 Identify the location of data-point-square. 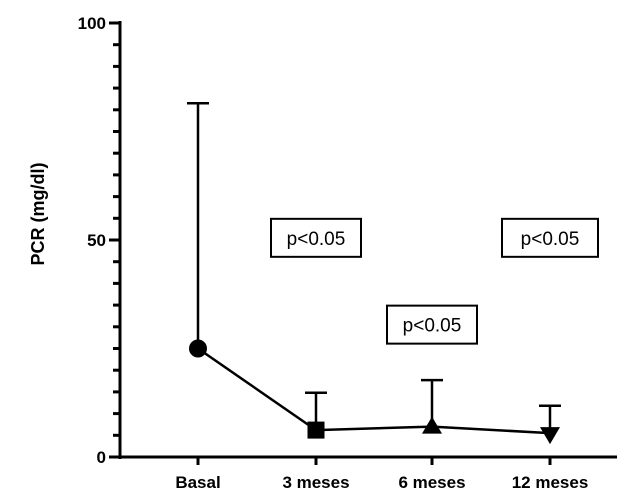
(316, 430).